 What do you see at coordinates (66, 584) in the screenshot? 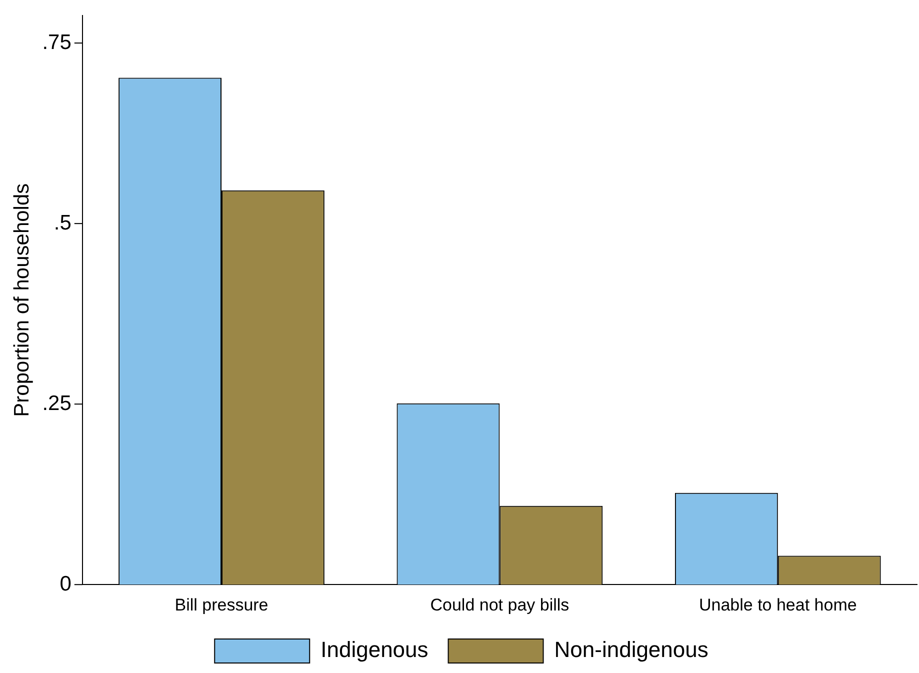
I see `y-tick-label: 0` at bounding box center [66, 584].